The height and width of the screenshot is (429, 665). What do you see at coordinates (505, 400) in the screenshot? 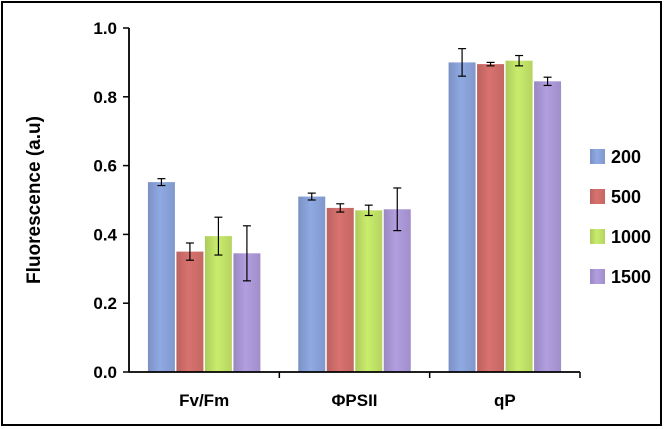
I see `x-category-label: qP` at bounding box center [505, 400].